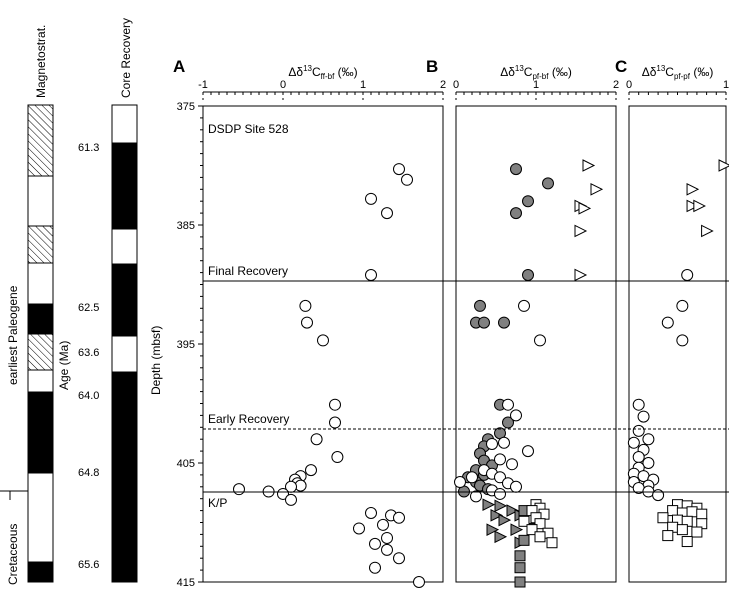 The height and width of the screenshot is (591, 729). What do you see at coordinates (186, 226) in the screenshot?
I see `y-tick-label: 385` at bounding box center [186, 226].